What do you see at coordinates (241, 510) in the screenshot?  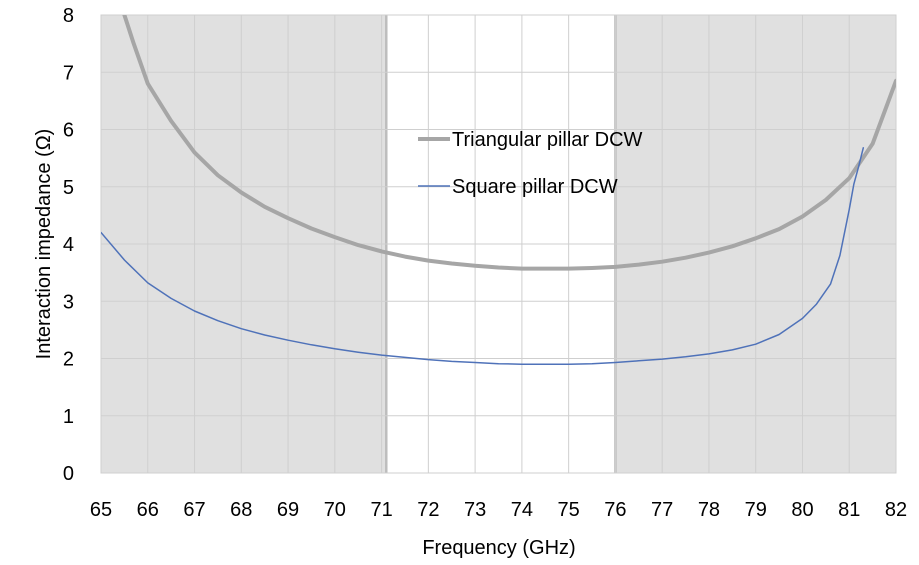 I see `x-tick-label: 68` at bounding box center [241, 510].